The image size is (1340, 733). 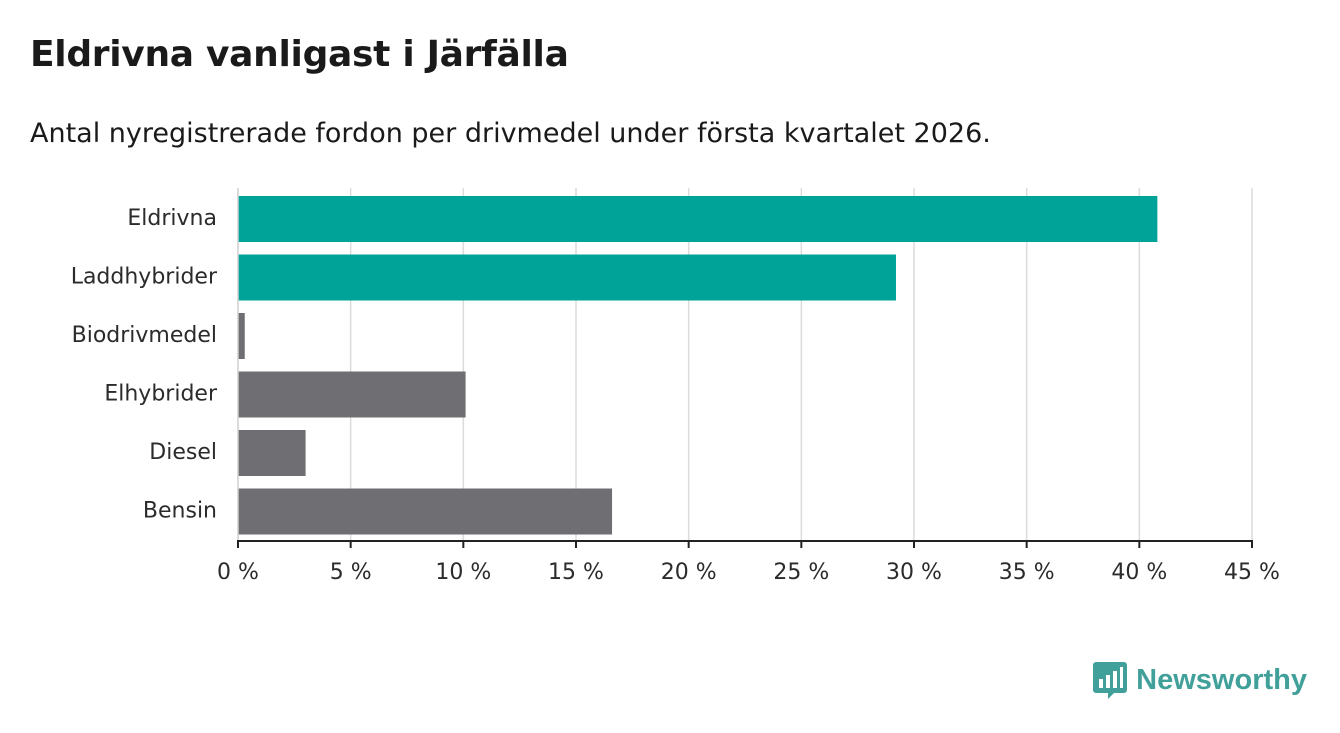 I want to click on x-tick-label: 25 %, so click(x=801, y=572).